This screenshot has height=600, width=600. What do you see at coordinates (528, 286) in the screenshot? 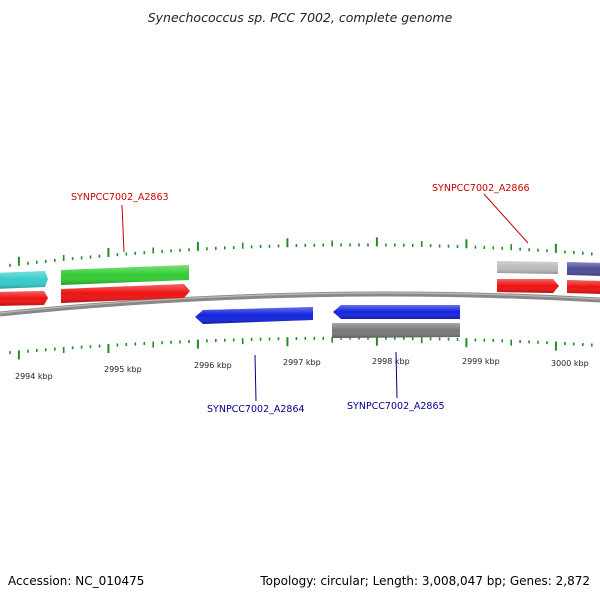
I see `gene-red-a2866` at bounding box center [528, 286].